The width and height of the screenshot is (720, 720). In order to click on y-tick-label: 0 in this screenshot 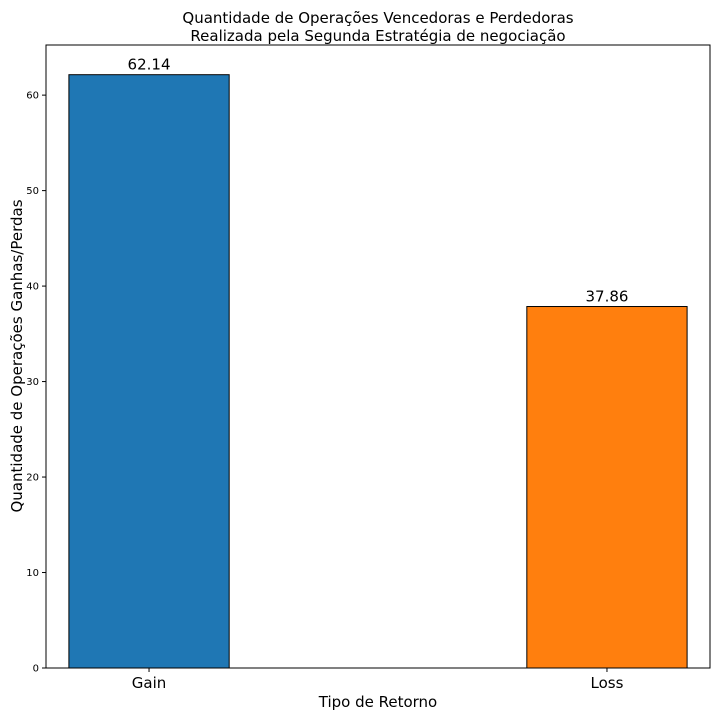, I will do `click(36, 669)`.